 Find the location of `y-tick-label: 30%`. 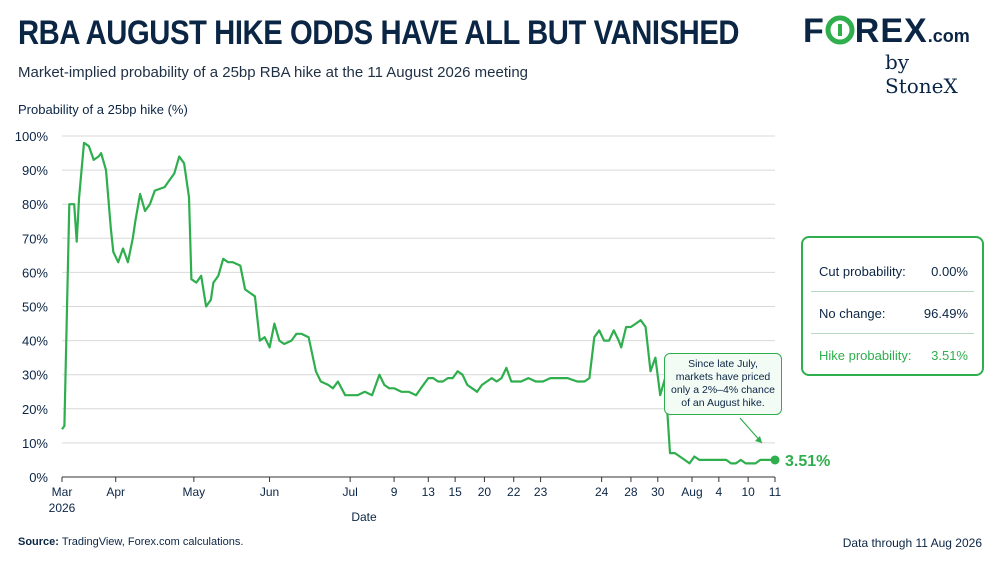

y-tick-label: 30% is located at coordinates (35, 375).